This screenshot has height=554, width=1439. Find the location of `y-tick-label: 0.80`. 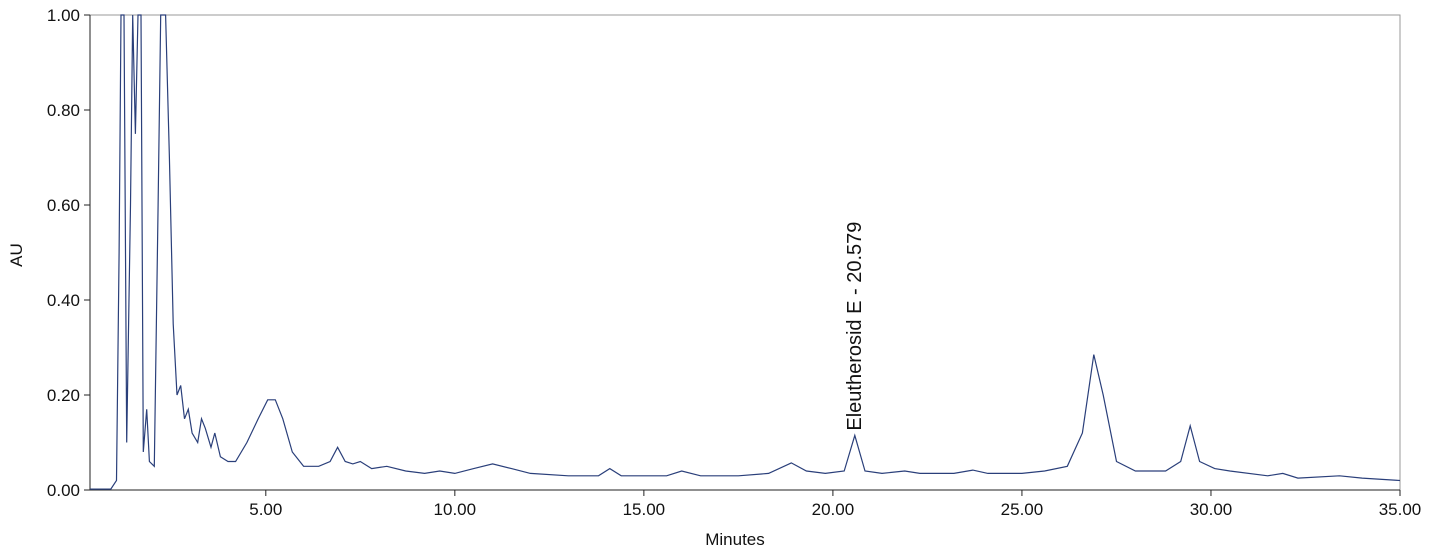

y-tick-label: 0.80 is located at coordinates (63, 110).